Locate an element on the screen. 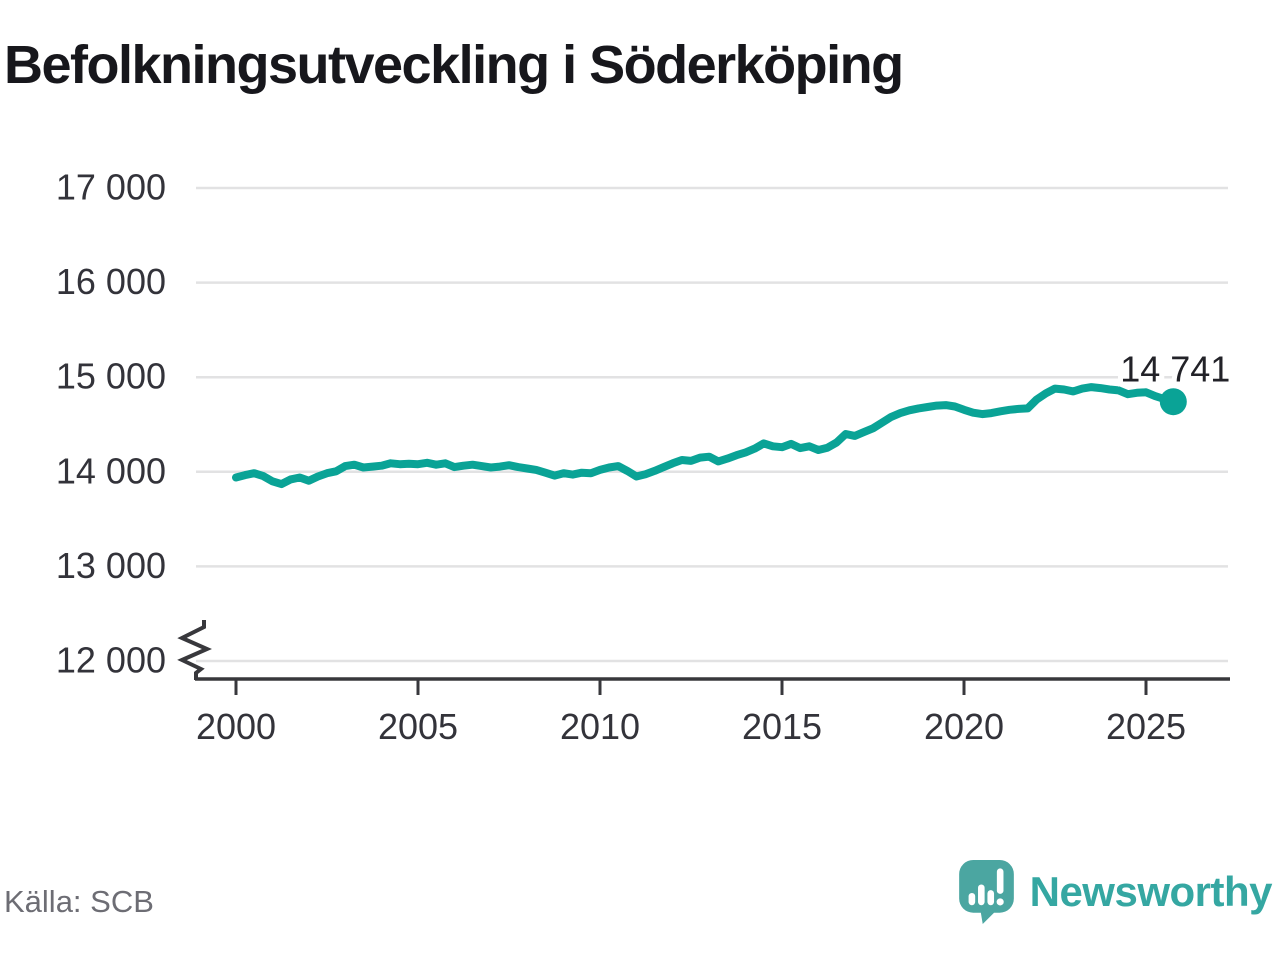  y-axis-tick-label: 13 000 is located at coordinates (111, 565).